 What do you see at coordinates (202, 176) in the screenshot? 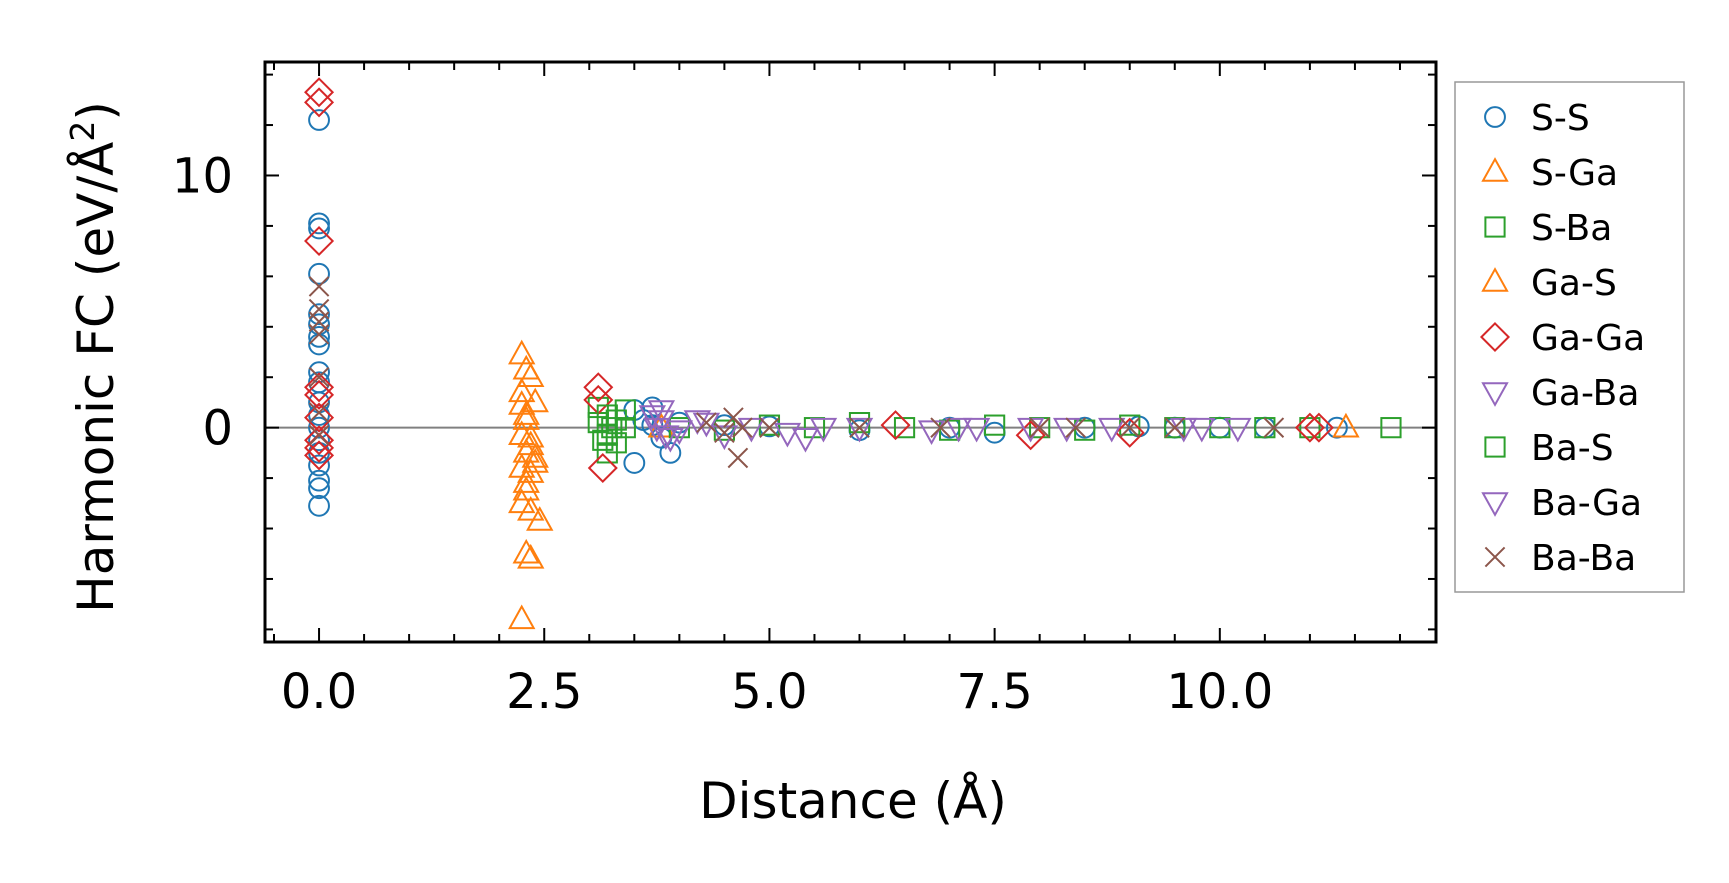
I see `y-tick-label: 10` at bounding box center [202, 176].